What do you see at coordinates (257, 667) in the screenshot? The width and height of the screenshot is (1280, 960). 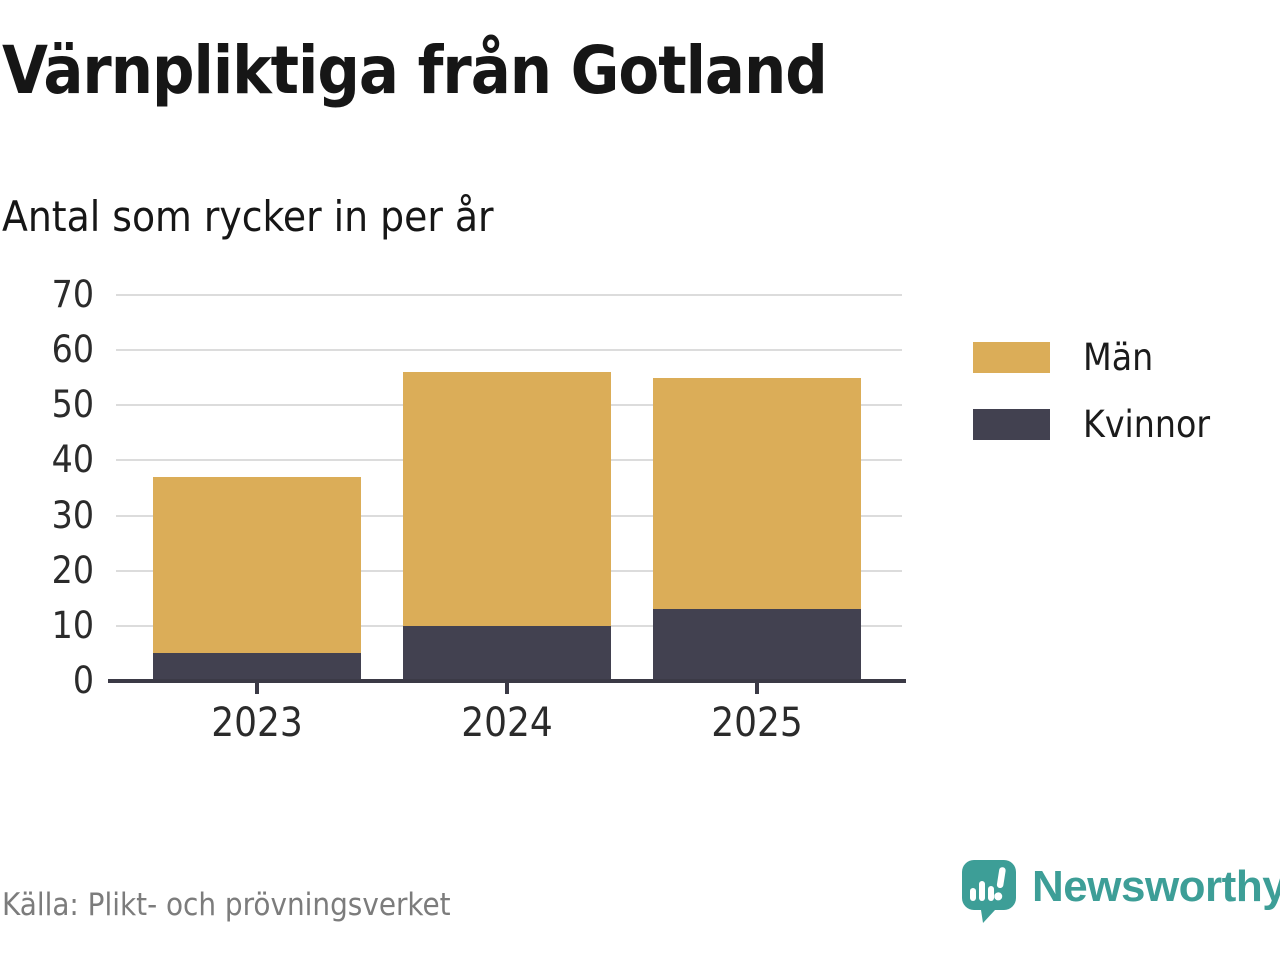 I see `bar-segment-kvinnor-2023` at bounding box center [257, 667].